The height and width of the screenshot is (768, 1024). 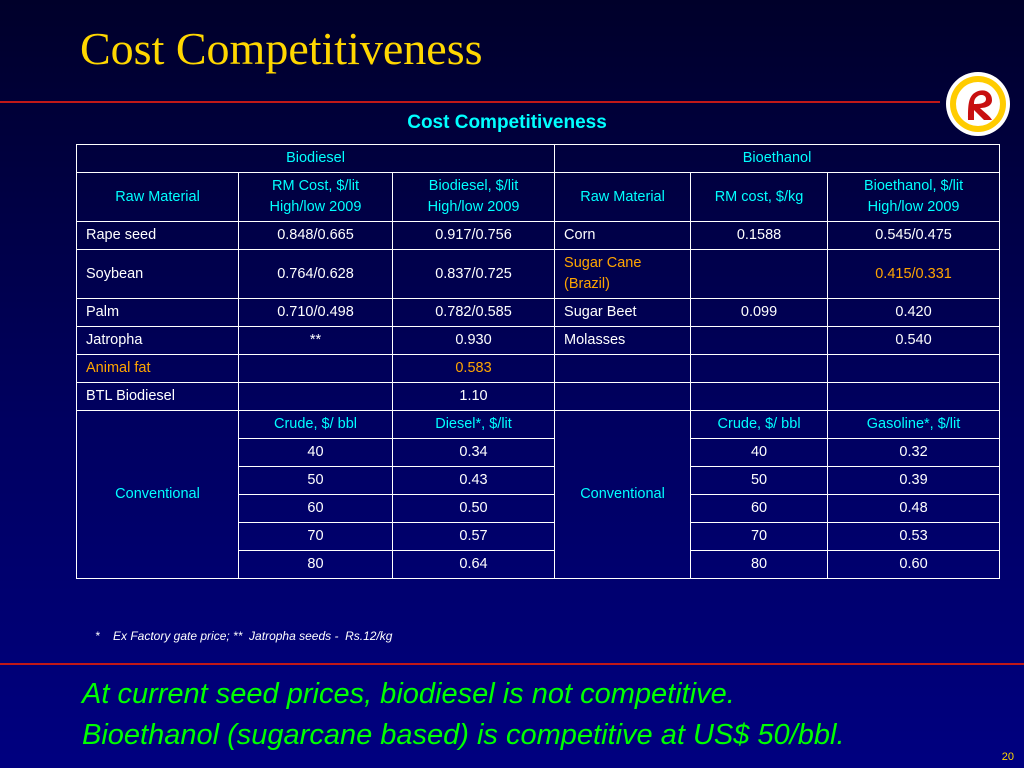 I want to click on table-cell: 0.848/0.665, so click(x=315, y=235).